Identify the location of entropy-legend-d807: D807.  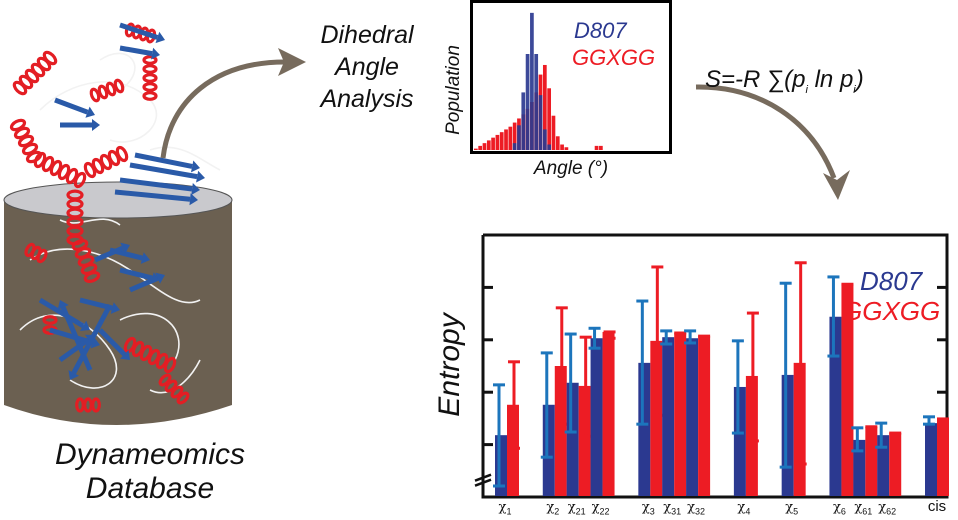
(891, 281).